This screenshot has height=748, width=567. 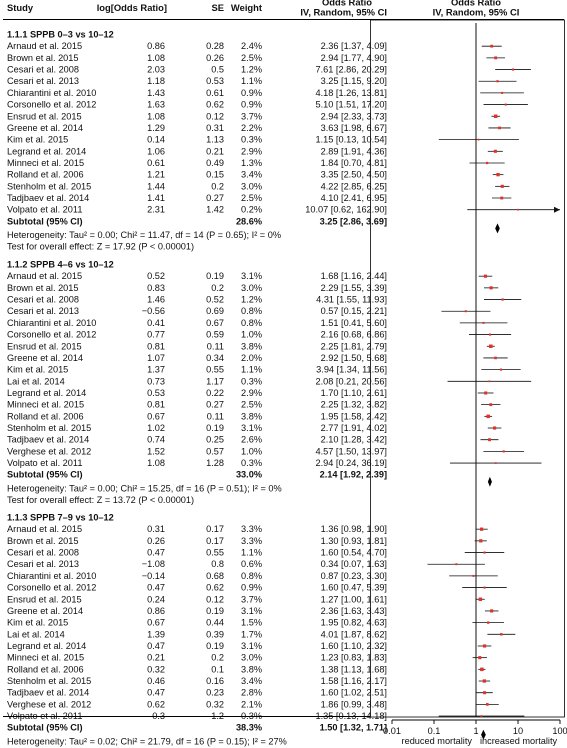 What do you see at coordinates (60, 265) in the screenshot?
I see `group-title: 1.1.2 SPPB 4–6 vs 10–12` at bounding box center [60, 265].